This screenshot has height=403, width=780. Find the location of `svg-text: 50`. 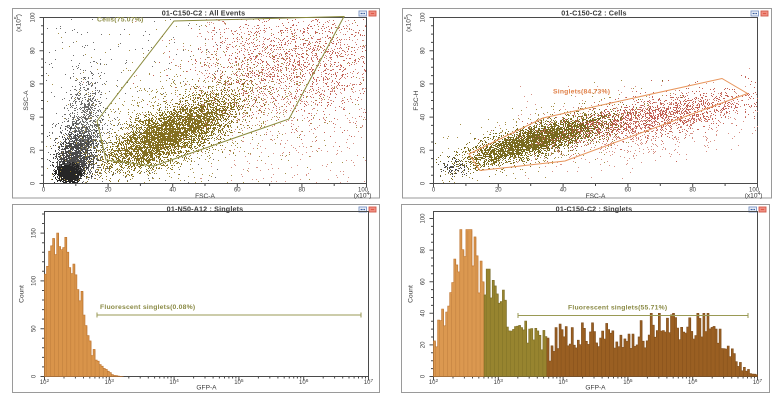

svg-text: 50 is located at coordinates (35, 328).